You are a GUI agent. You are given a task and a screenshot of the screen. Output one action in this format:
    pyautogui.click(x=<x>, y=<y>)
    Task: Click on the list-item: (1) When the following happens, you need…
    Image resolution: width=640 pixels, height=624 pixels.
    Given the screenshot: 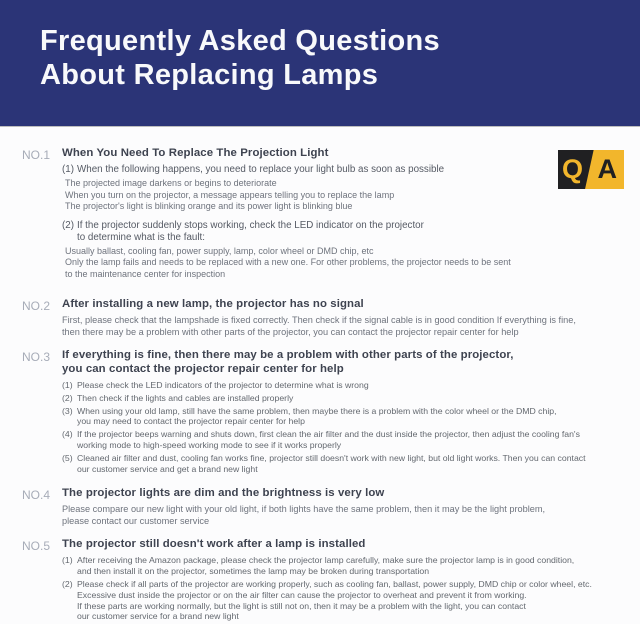 What is the action you would take?
    pyautogui.click(x=345, y=170)
    